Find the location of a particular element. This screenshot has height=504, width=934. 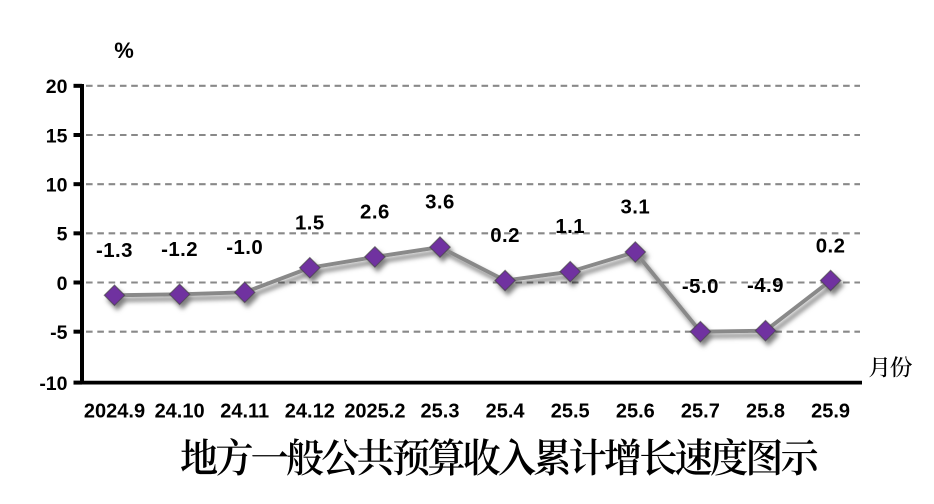

svg-text: 24.12 is located at coordinates (310, 411).